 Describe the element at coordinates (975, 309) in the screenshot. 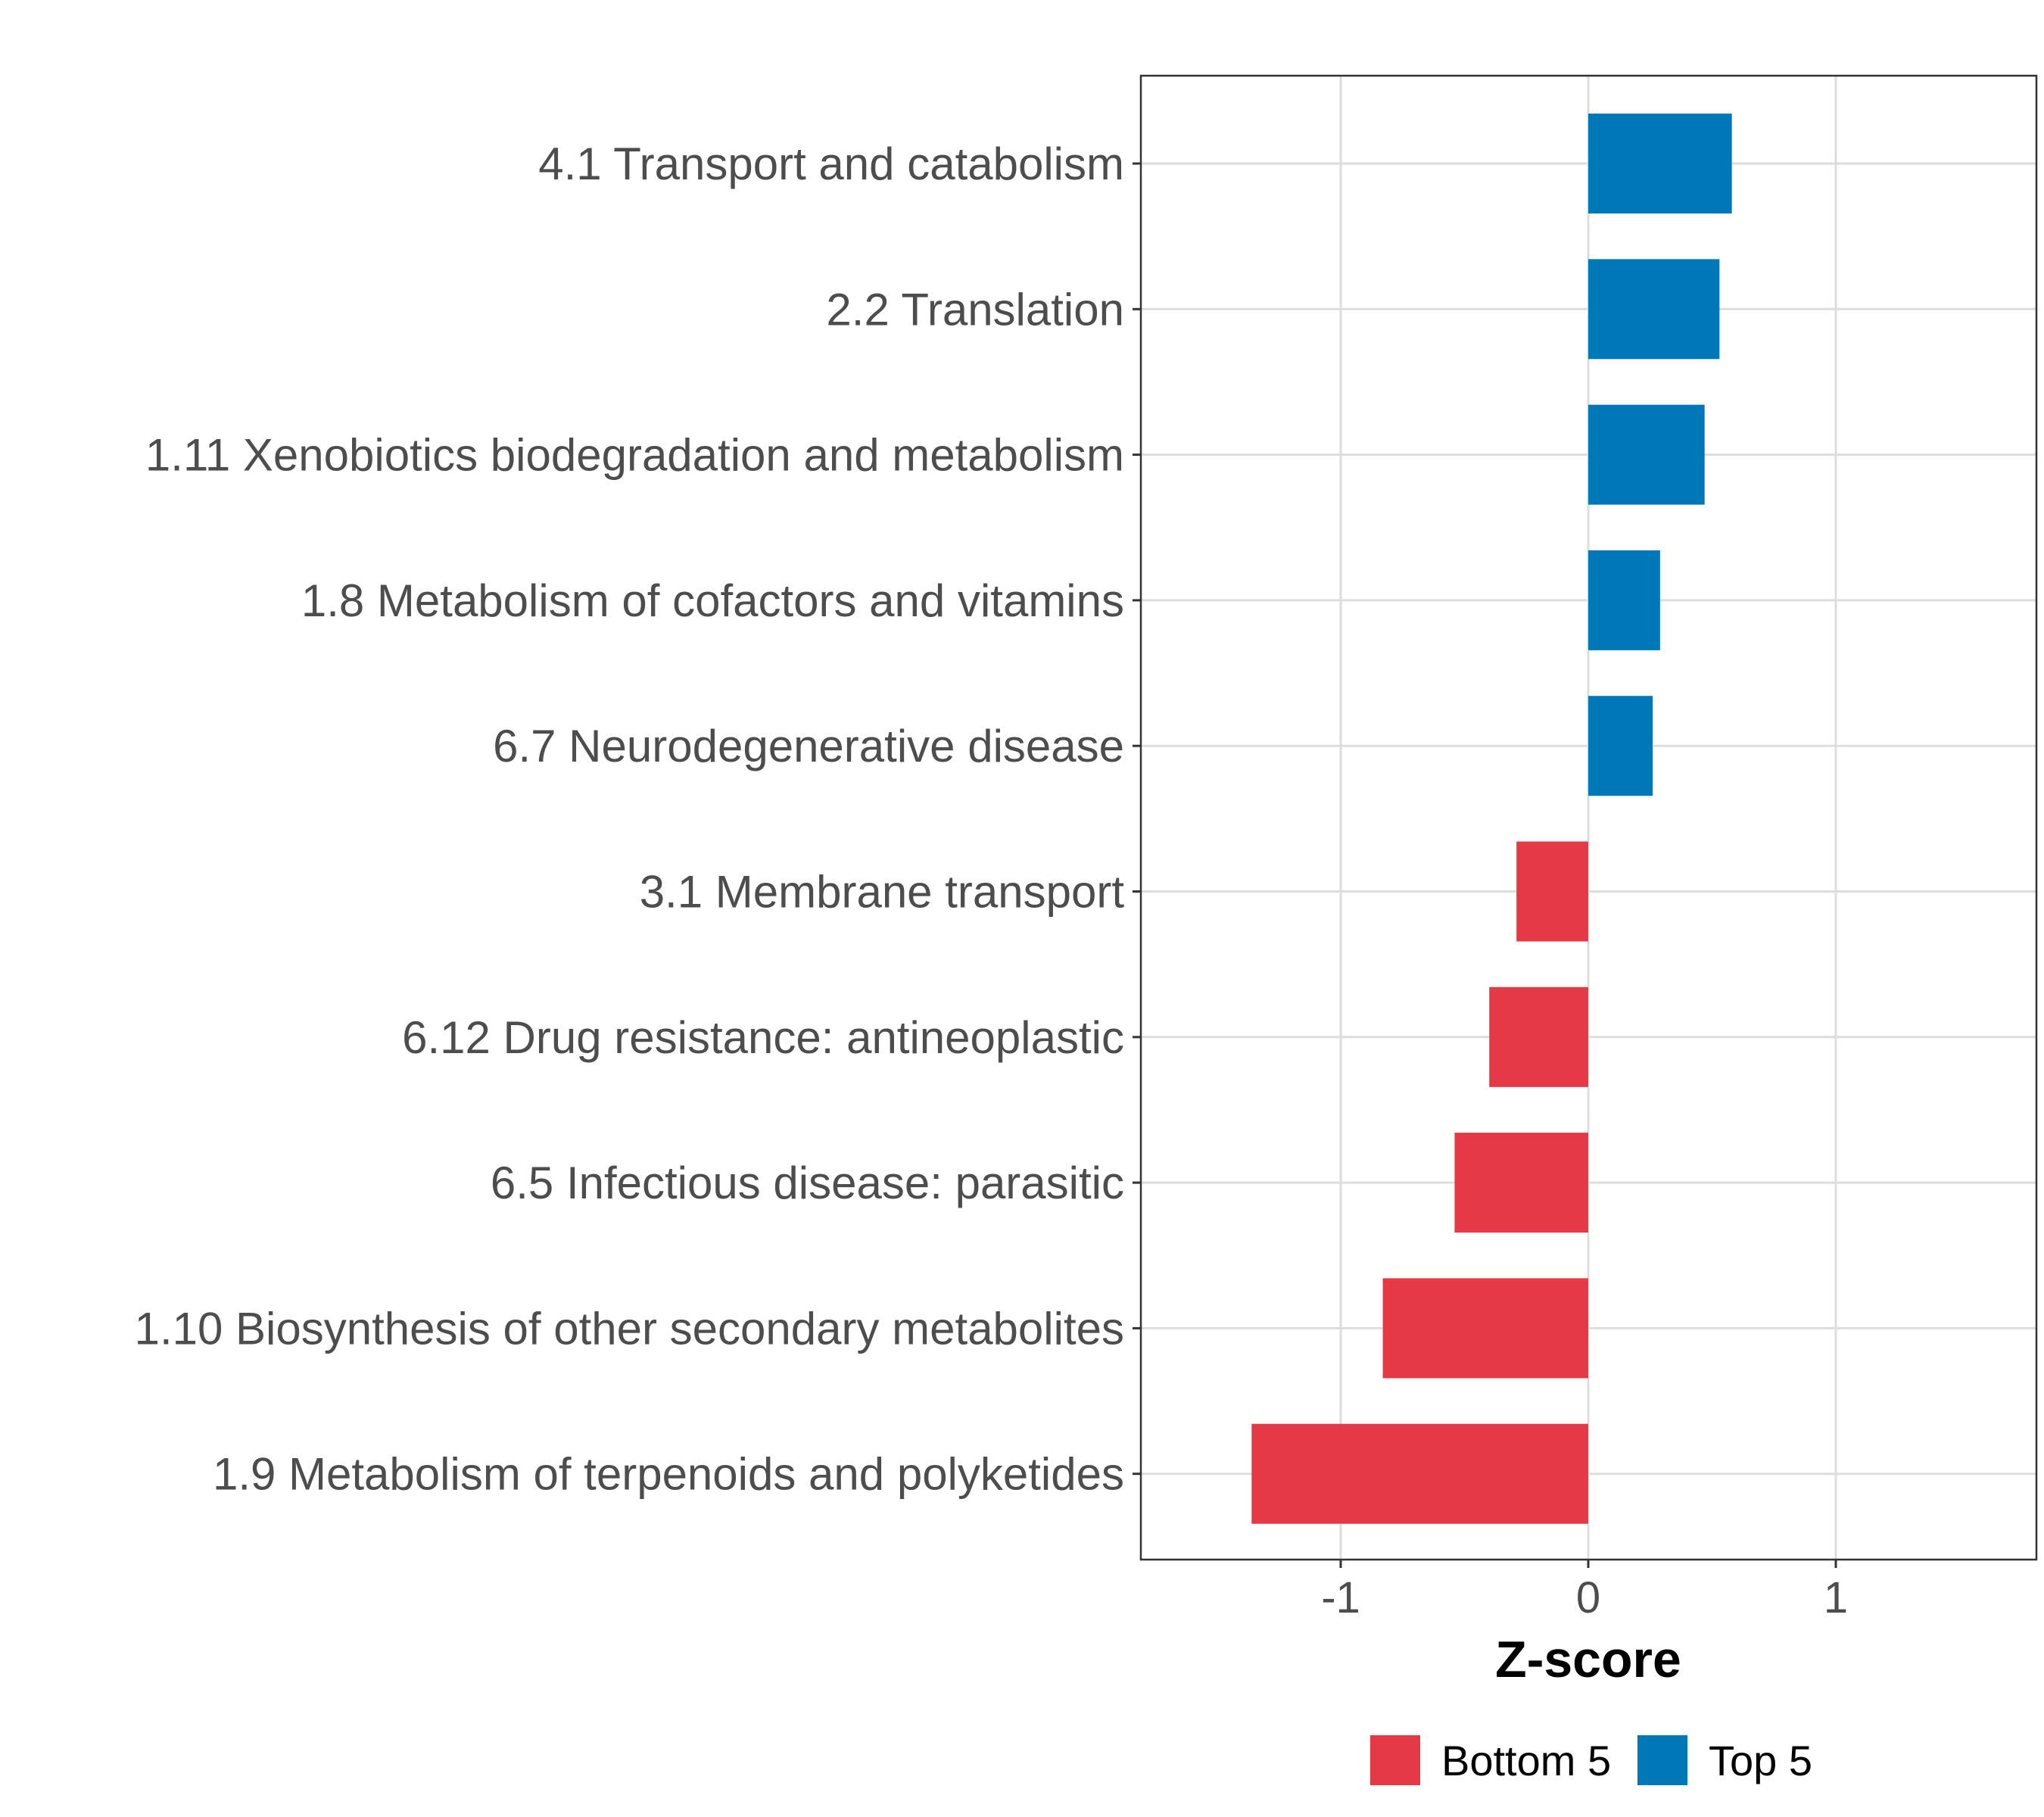

I see `y-tick-label: 2.2 Translation` at that location.